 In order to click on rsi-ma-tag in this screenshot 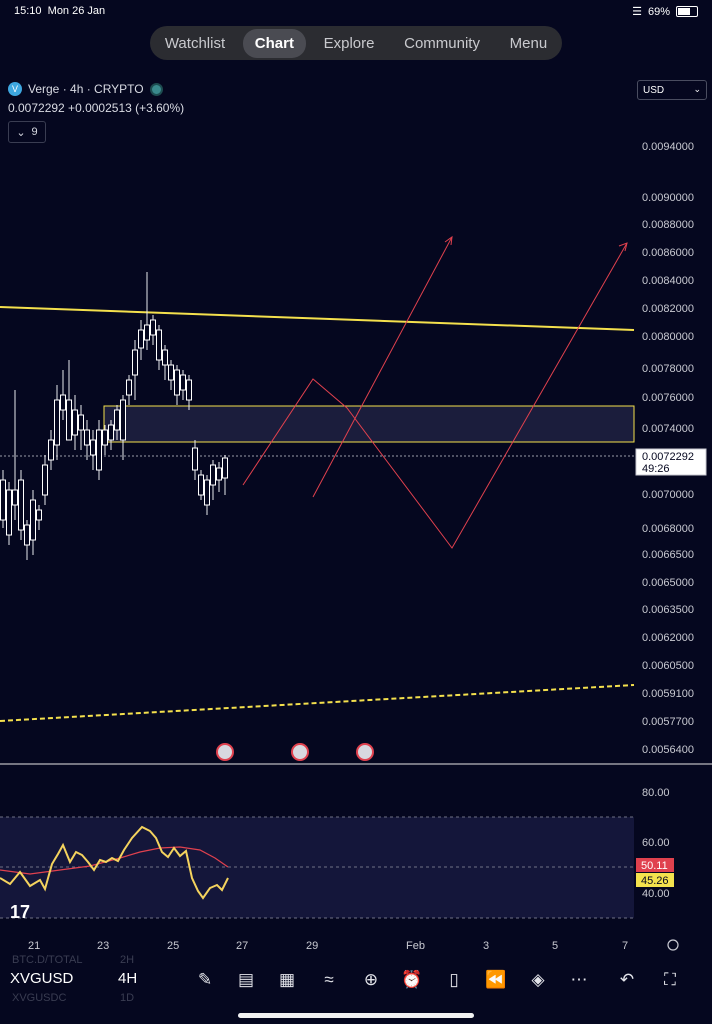, I will do `click(655, 865)`.